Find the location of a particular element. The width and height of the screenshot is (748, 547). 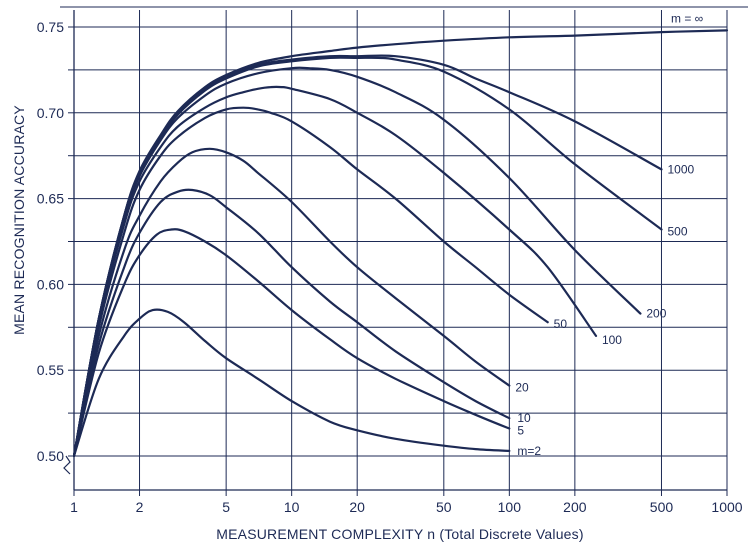

x-tick-label: 500 is located at coordinates (662, 507).